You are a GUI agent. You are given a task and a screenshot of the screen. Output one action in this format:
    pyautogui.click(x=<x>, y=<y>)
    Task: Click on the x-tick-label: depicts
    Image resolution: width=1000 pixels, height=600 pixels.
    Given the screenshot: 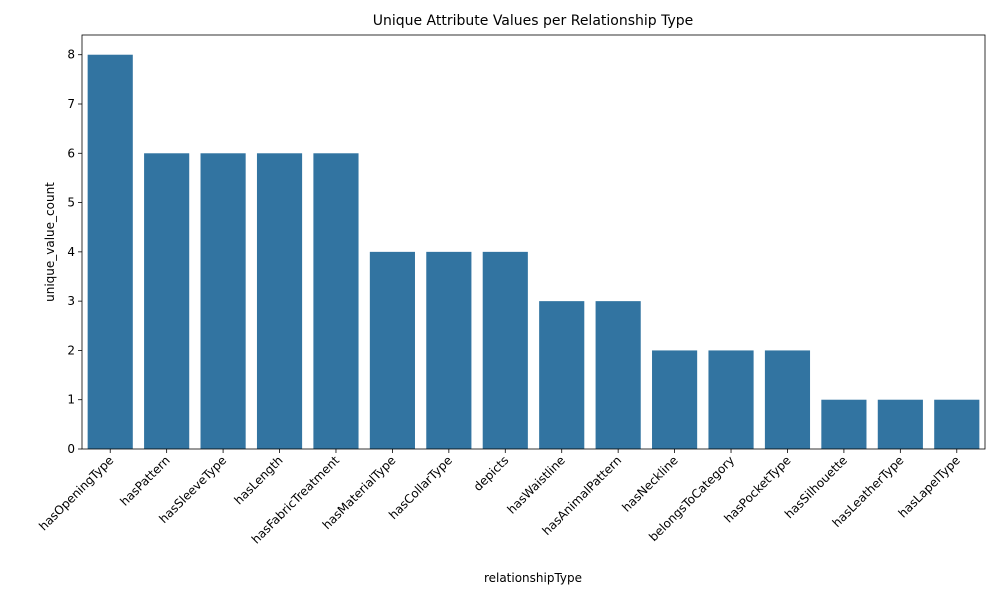 What is the action you would take?
    pyautogui.click(x=491, y=473)
    